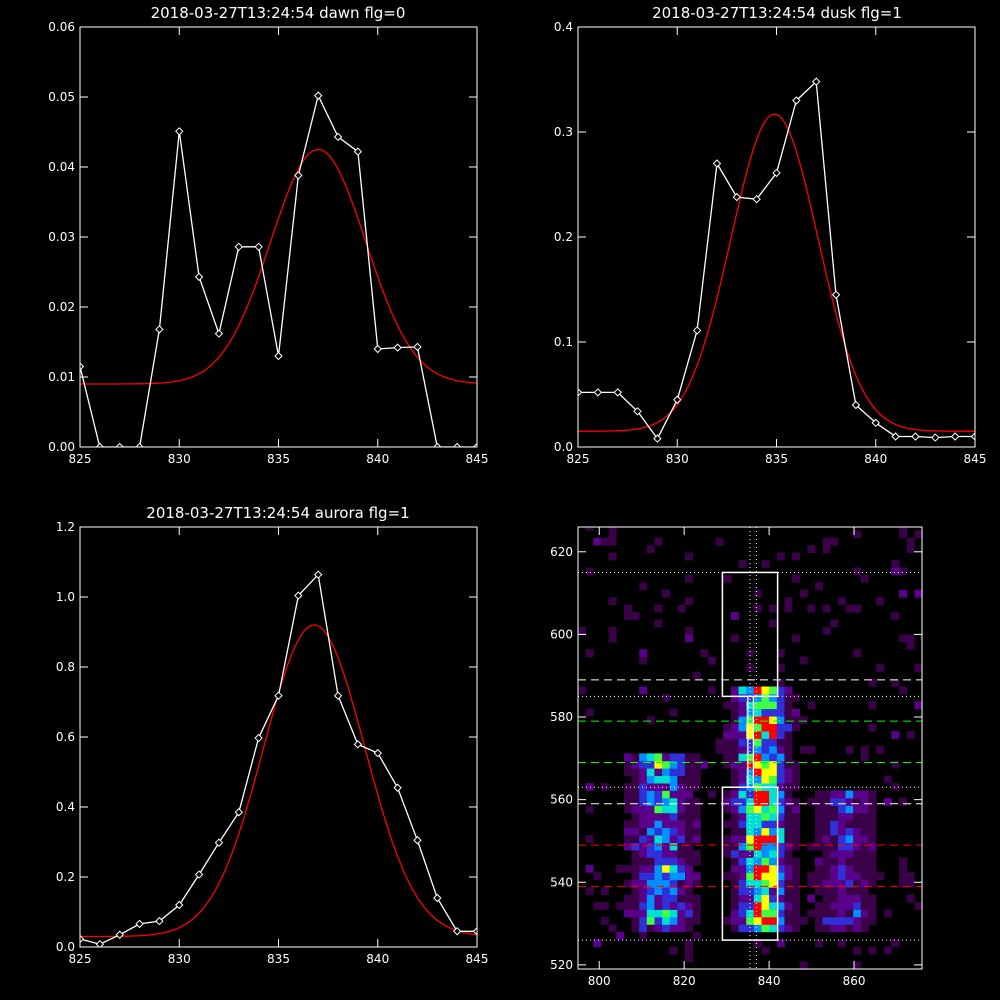  What do you see at coordinates (684, 981) in the screenshot?
I see `image-x-tick-label: 820` at bounding box center [684, 981].